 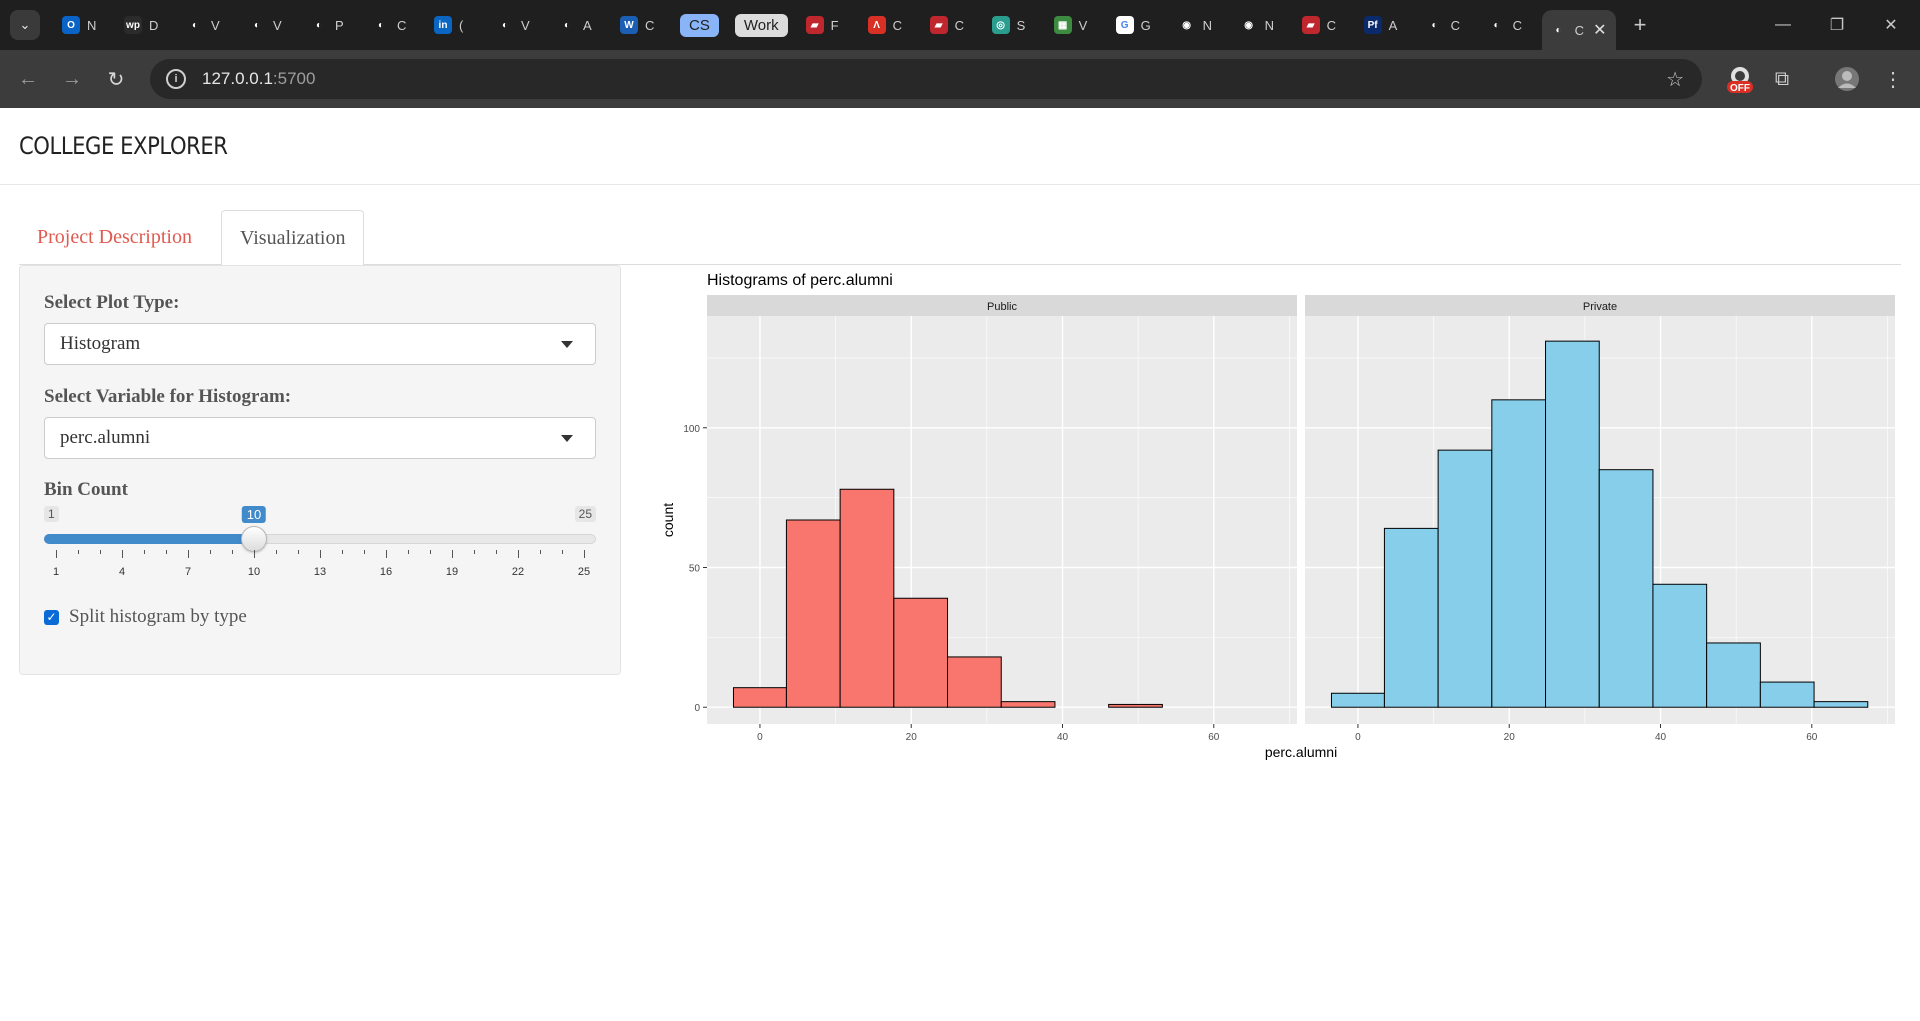 What do you see at coordinates (443, 25) in the screenshot?
I see `tab-favicon-icon: in` at bounding box center [443, 25].